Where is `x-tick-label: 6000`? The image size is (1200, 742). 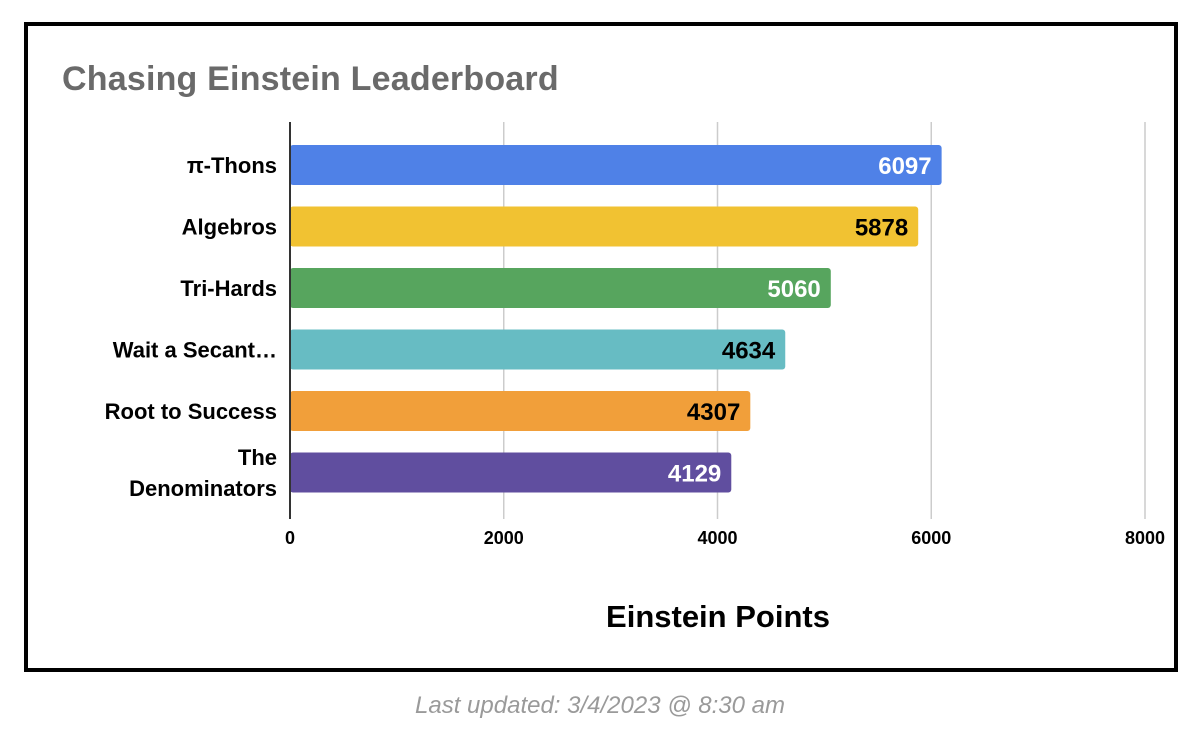
x-tick-label: 6000 is located at coordinates (931, 538).